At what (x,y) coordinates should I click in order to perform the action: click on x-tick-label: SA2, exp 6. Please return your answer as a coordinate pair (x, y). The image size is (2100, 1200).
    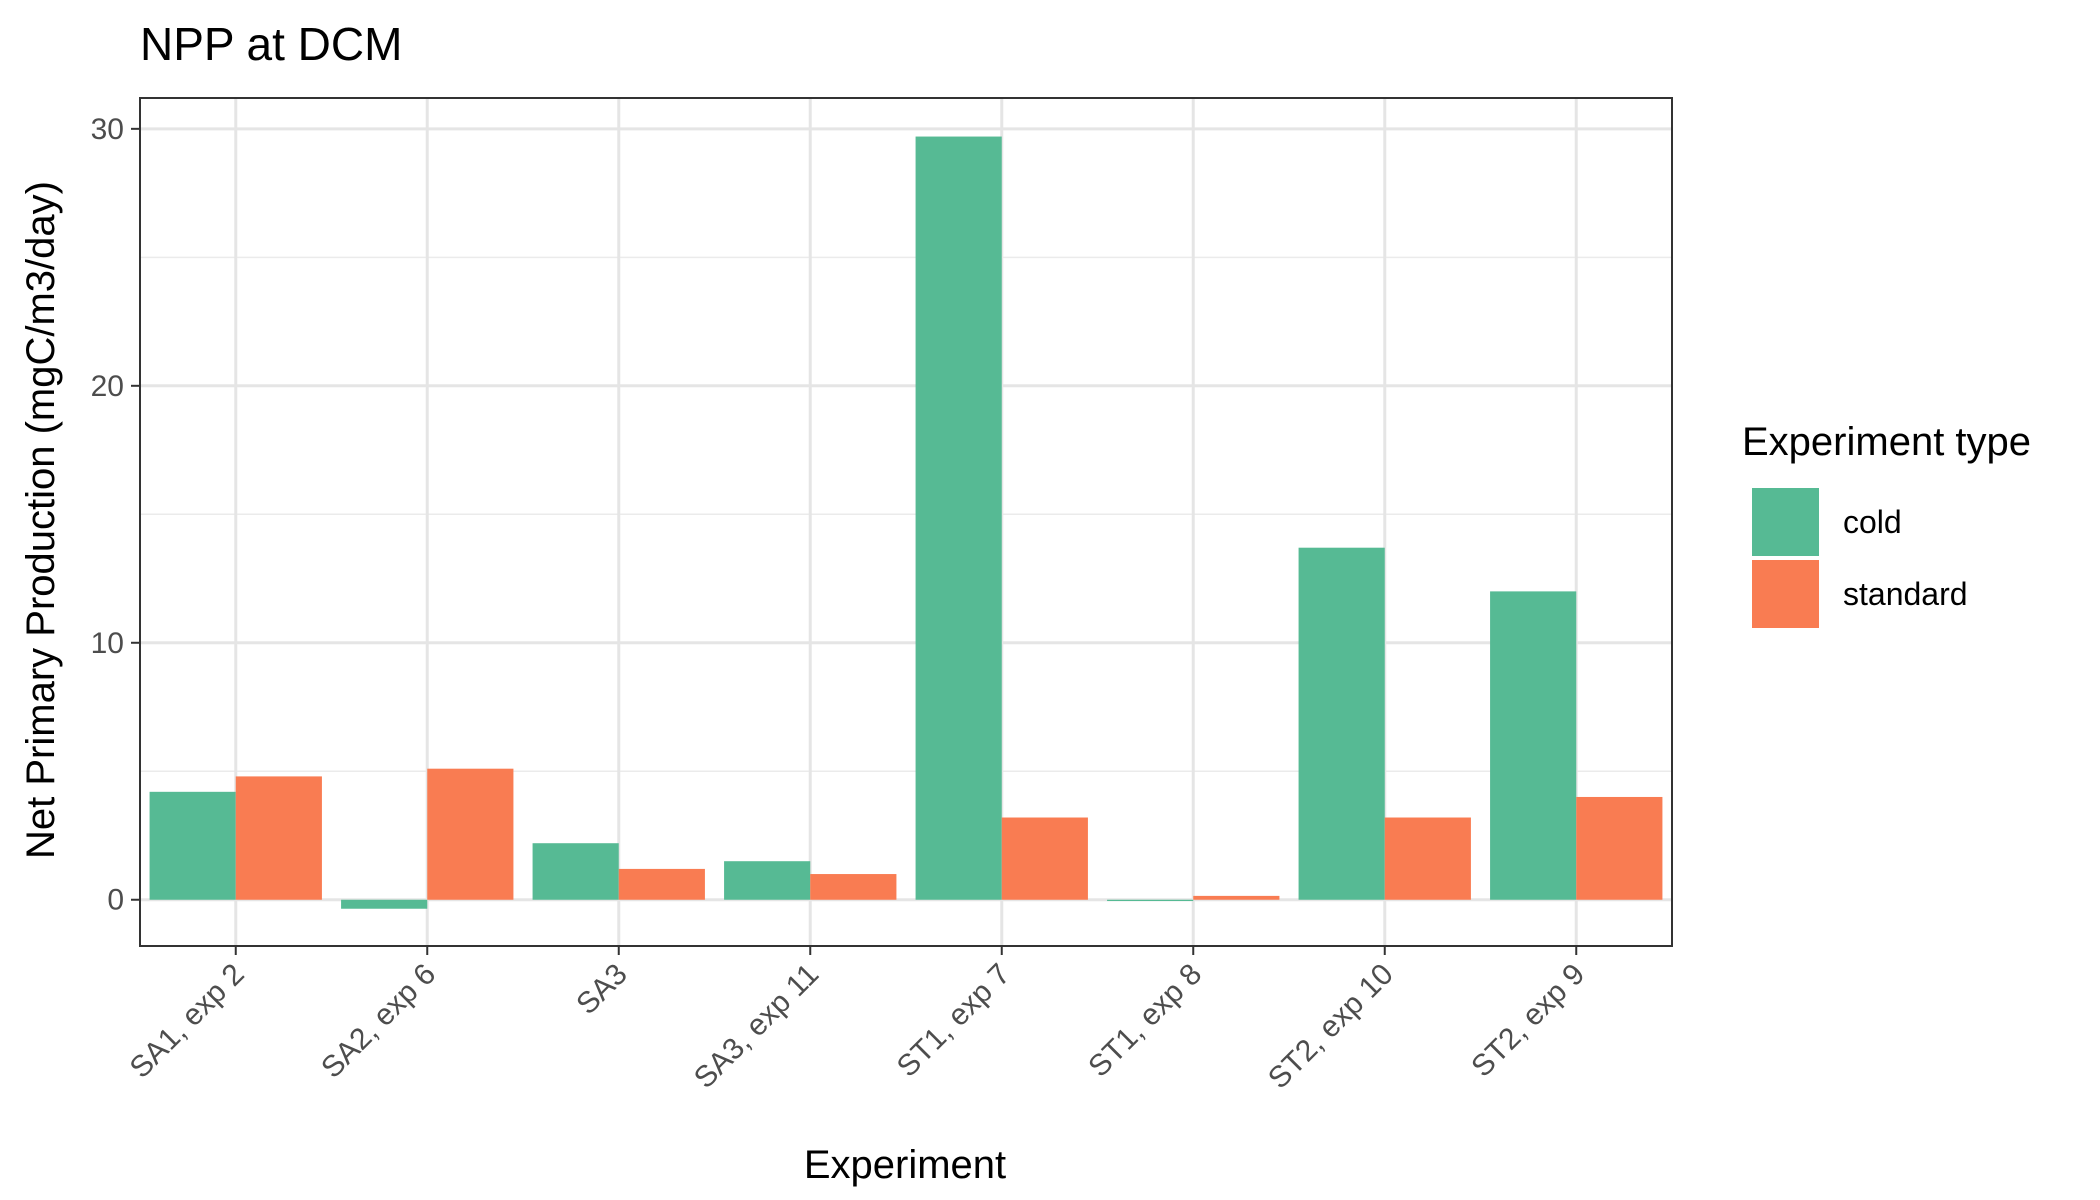
    Looking at the image, I should click on (378, 1021).